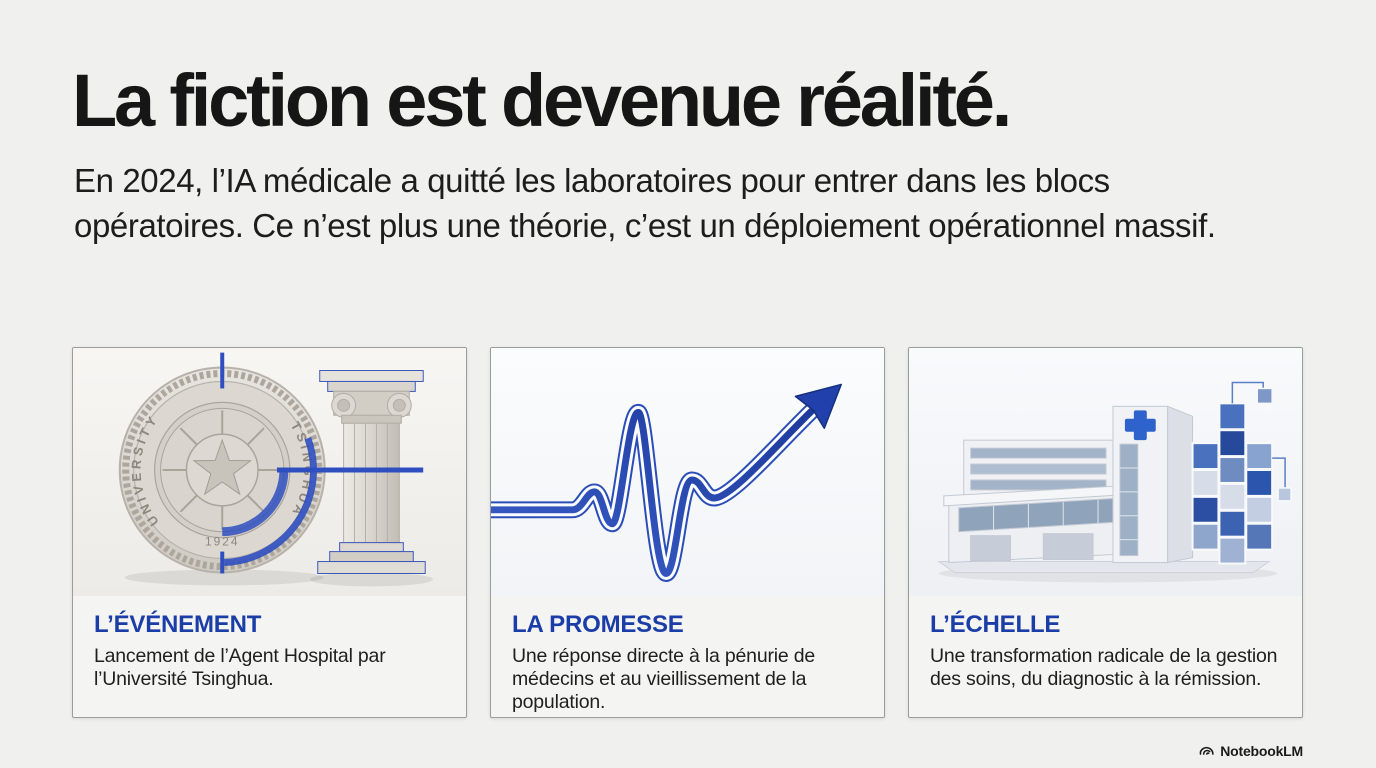 This screenshot has width=1376, height=768. I want to click on blue-circuit-accents, so click(322, 463).